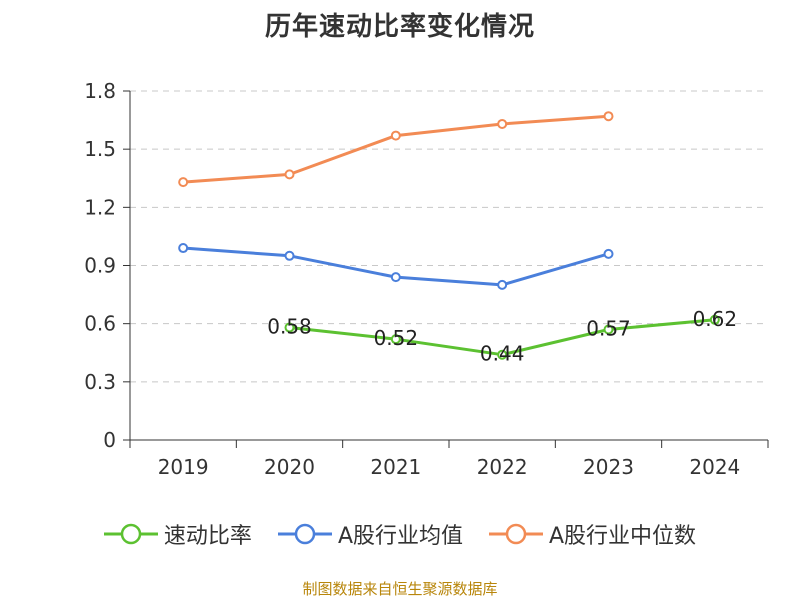 The width and height of the screenshot is (800, 600). Describe the element at coordinates (207, 536) in the screenshot. I see `legend-label: 速动比率` at that location.